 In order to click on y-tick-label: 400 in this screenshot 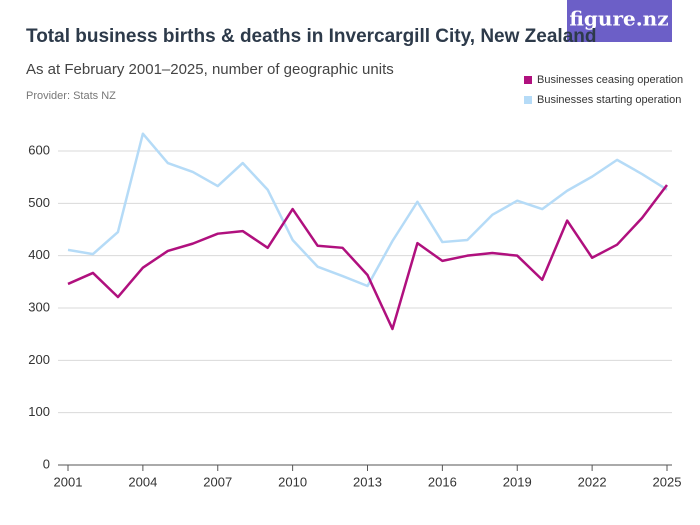, I will do `click(39, 254)`.